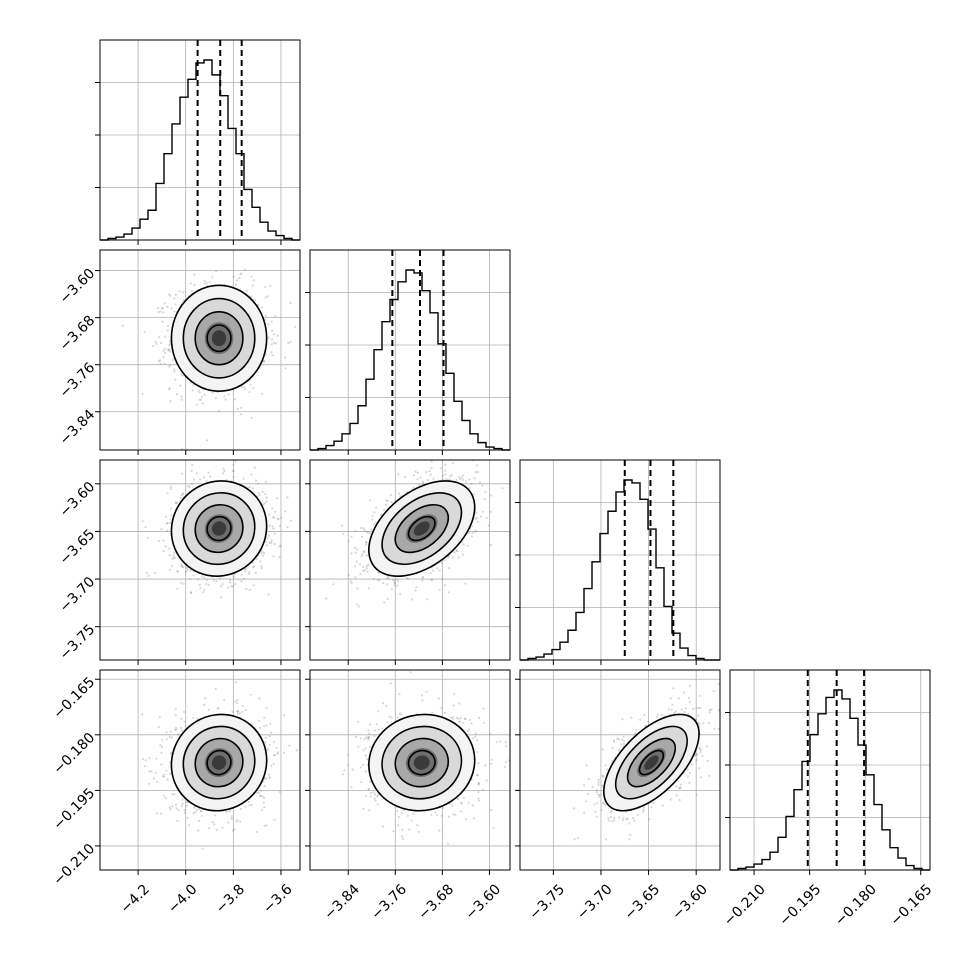  Describe the element at coordinates (856, 905) in the screenshot. I see `x-tick-label: −0.180` at that location.